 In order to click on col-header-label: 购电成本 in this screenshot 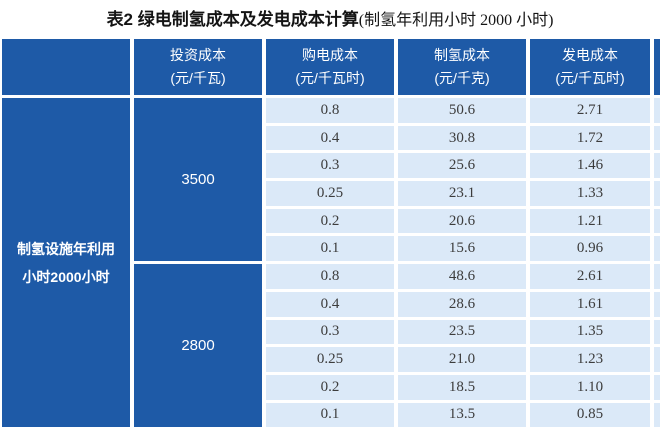, I will do `click(330, 55)`.